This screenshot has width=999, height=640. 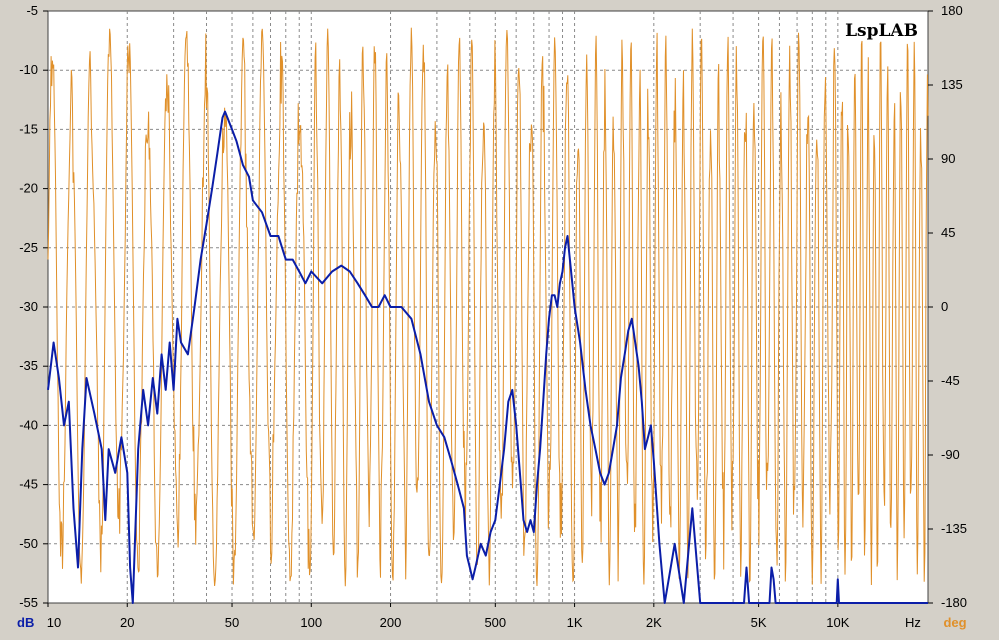 I want to click on y-left-tick-label: -30, so click(x=28, y=306).